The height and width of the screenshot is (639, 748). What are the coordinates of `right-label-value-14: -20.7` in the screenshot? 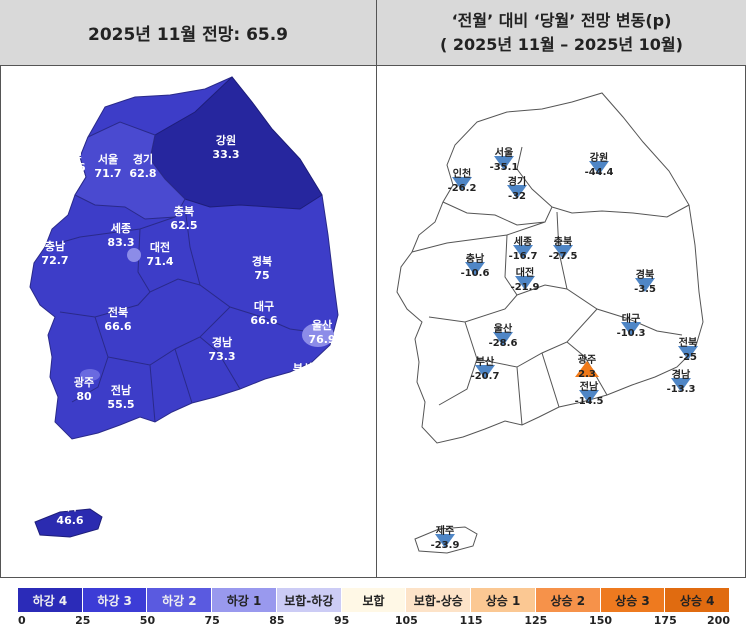 It's located at (485, 376).